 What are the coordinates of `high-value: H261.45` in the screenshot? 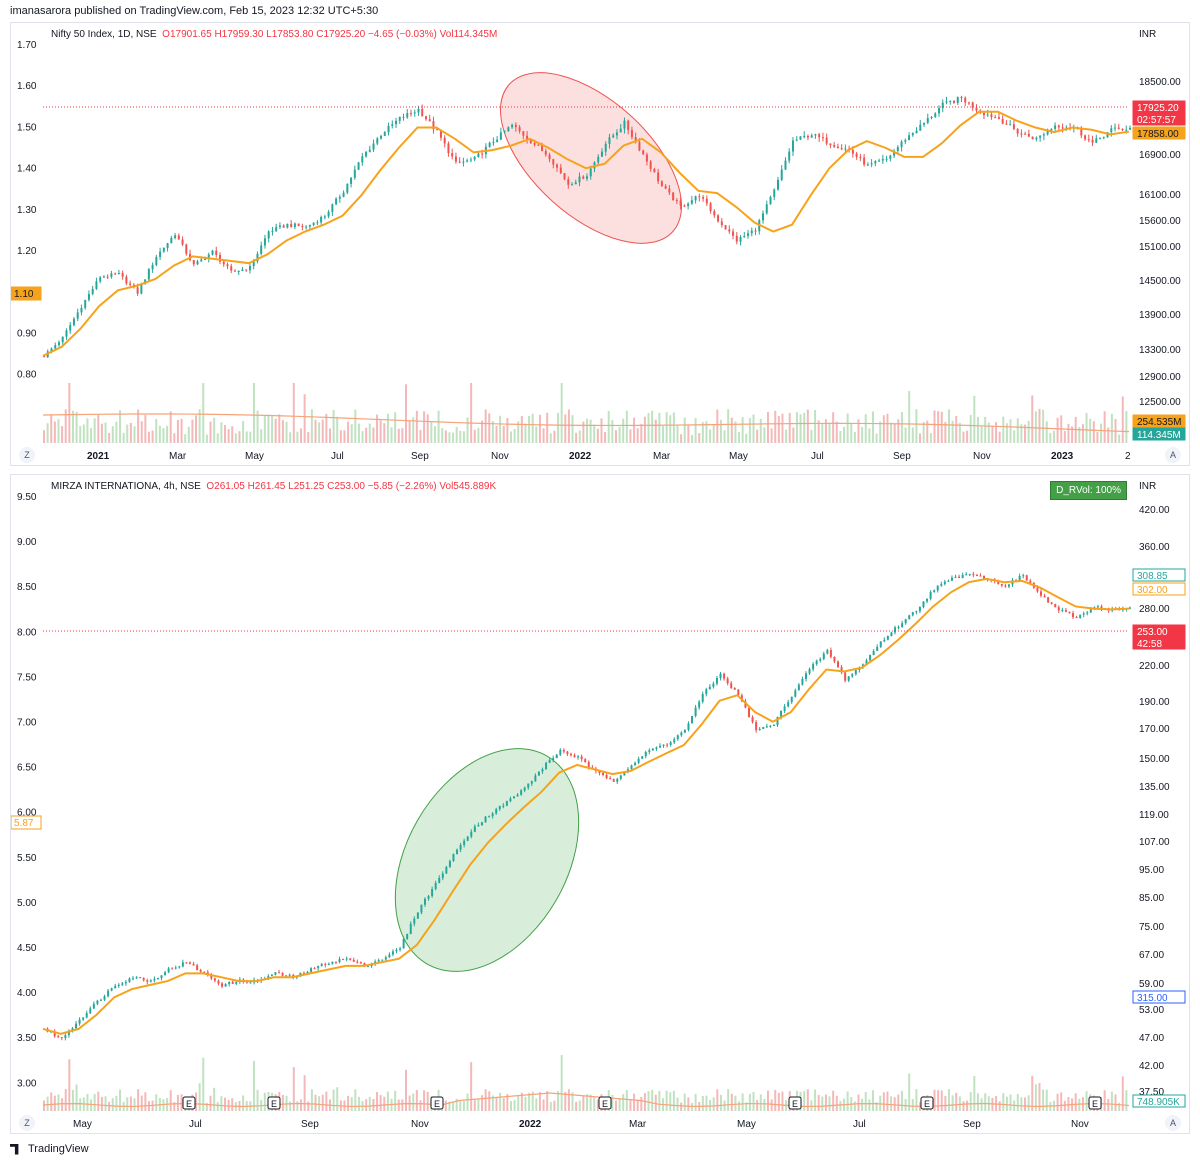 It's located at (266, 486).